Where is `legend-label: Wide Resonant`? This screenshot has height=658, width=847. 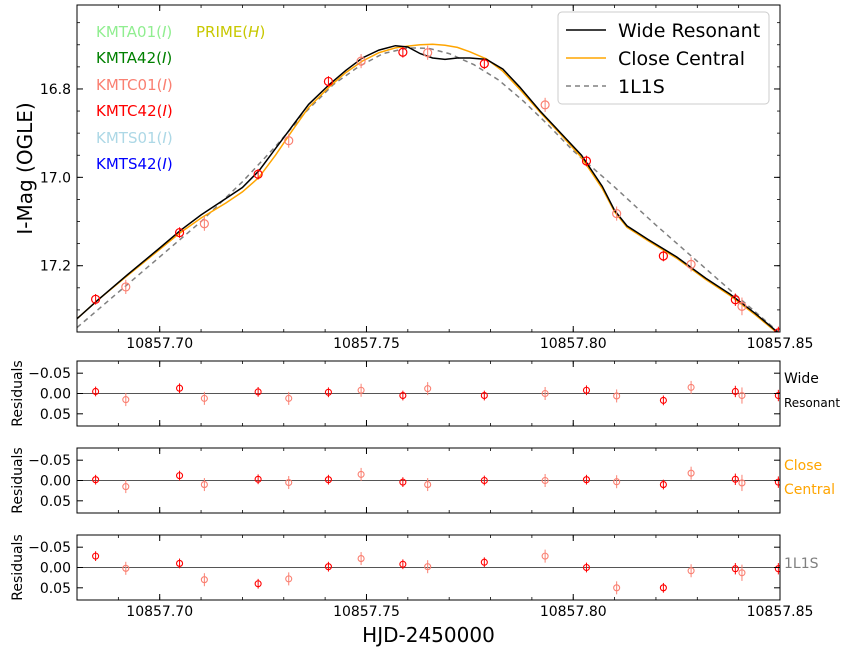
legend-label: Wide Resonant is located at coordinates (689, 31).